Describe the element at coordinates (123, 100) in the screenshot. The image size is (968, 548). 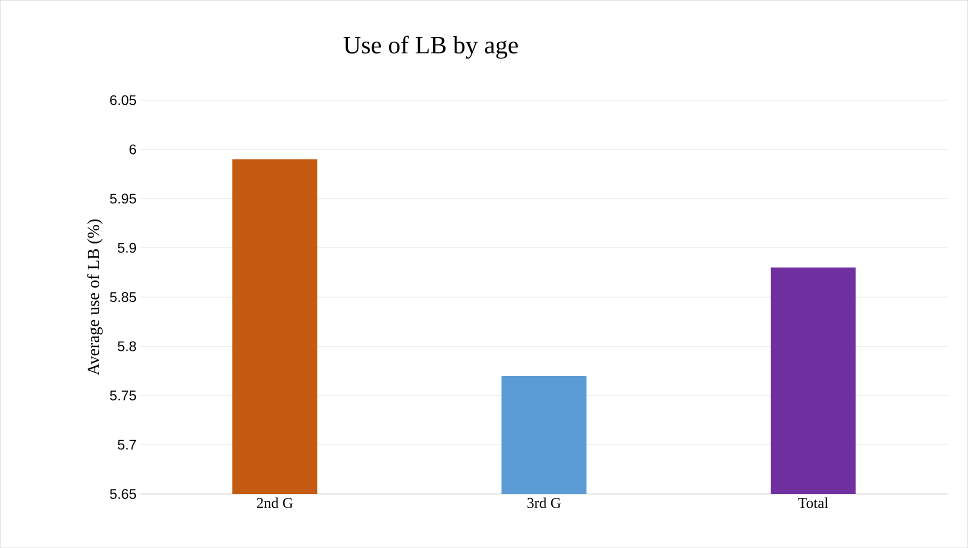
I see `y-tick-label: 6.05` at that location.